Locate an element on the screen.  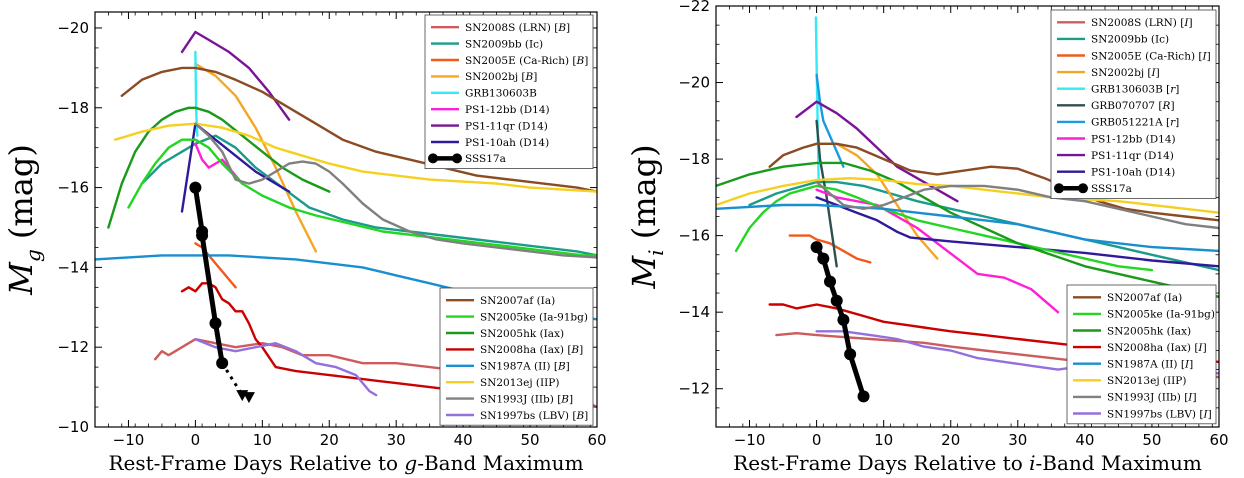
legend-label: SN2008ha (Iax) [B] is located at coordinates (531, 350).